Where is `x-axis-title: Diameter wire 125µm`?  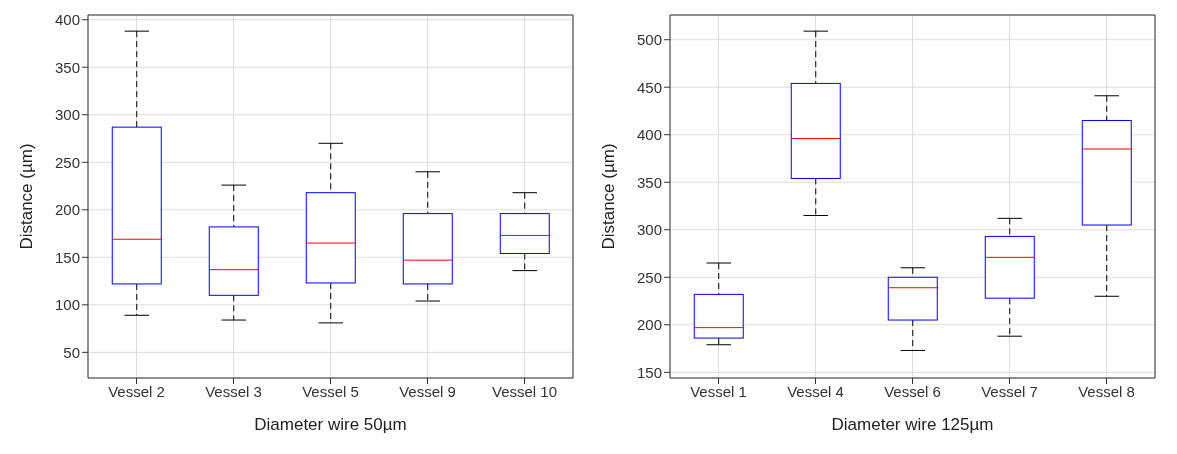
x-axis-title: Diameter wire 125µm is located at coordinates (912, 424).